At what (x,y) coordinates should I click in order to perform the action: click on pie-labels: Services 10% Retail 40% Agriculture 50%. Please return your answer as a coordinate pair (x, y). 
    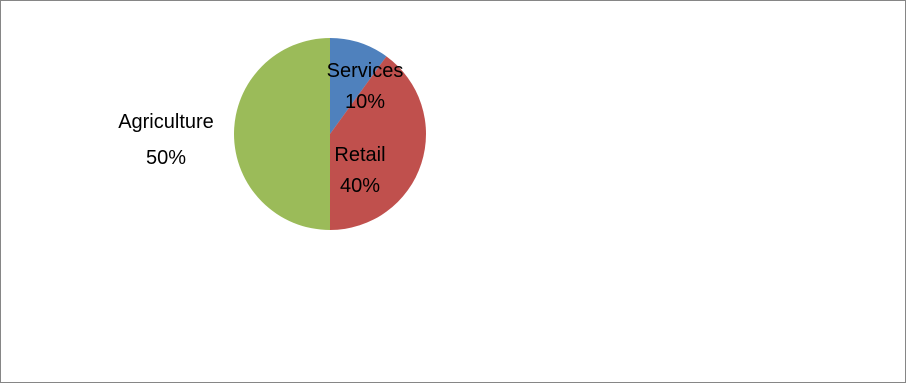
    Looking at the image, I should click on (260, 128).